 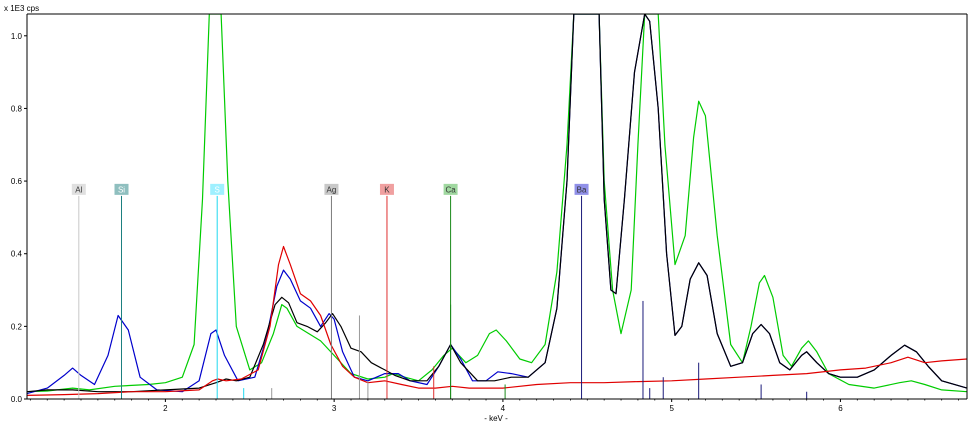 I want to click on element-label-al: Al, so click(x=78, y=189).